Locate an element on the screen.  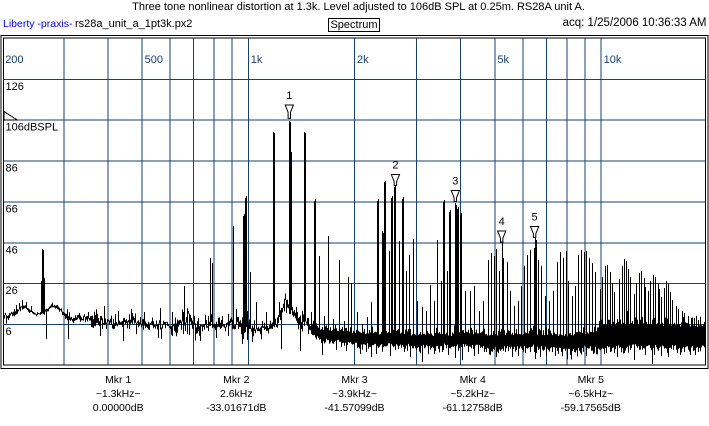
svg-text: 2k is located at coordinates (363, 60).